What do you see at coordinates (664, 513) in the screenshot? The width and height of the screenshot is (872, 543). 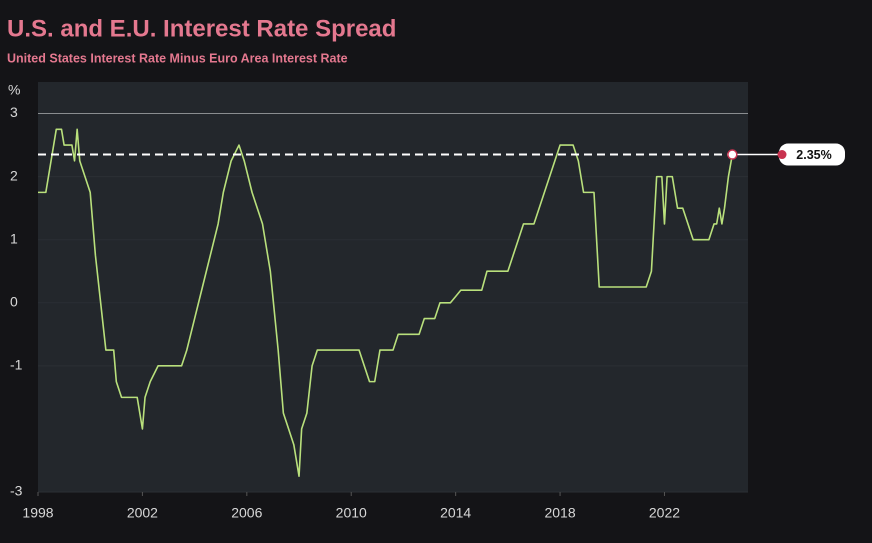 I see `x-tick-label: 2022` at bounding box center [664, 513].